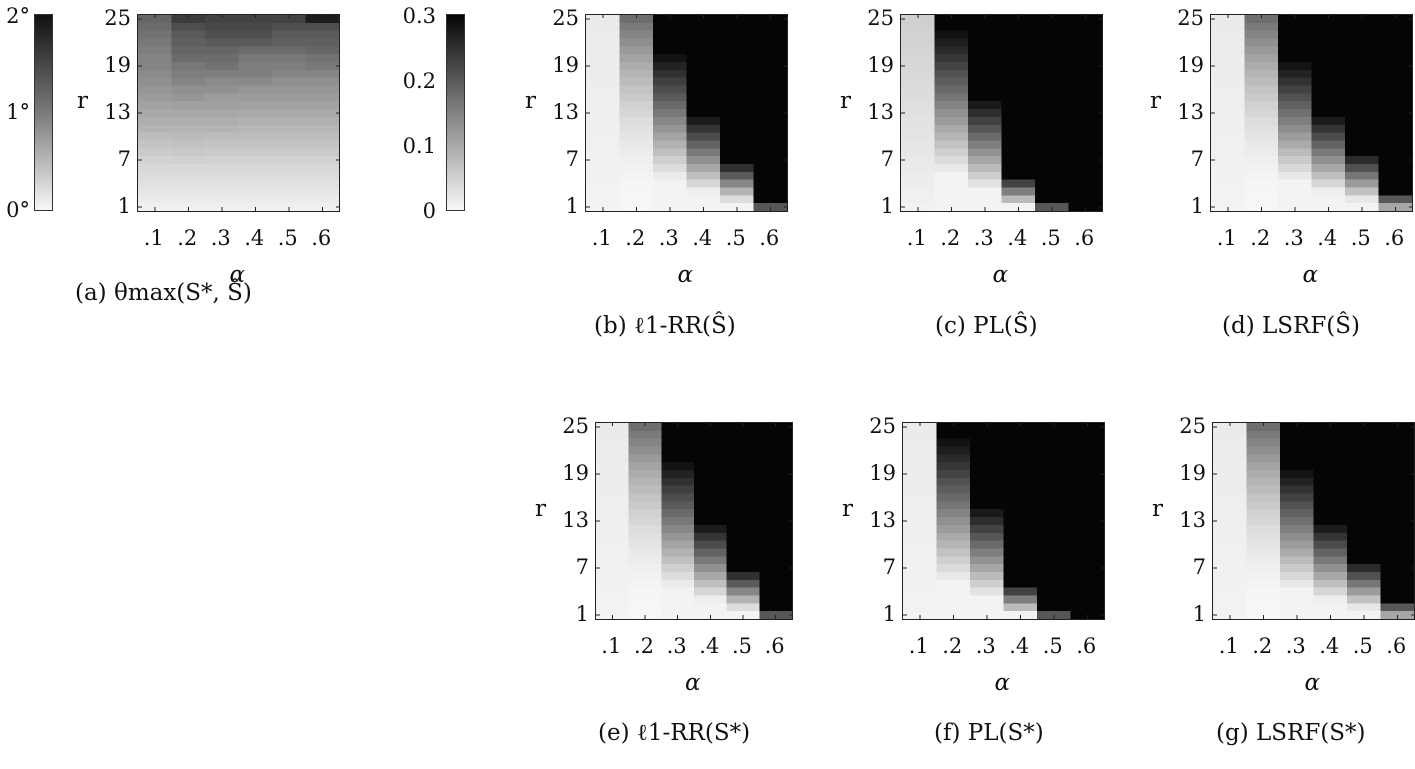 This screenshot has height=769, width=1415. What do you see at coordinates (238, 113) in the screenshot?
I see `heatmap-a` at bounding box center [238, 113].